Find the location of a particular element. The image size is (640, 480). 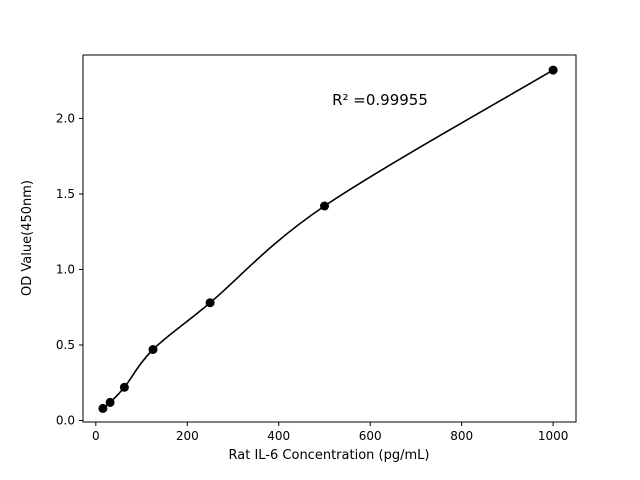

x-tick-label: 1000 is located at coordinates (553, 436).